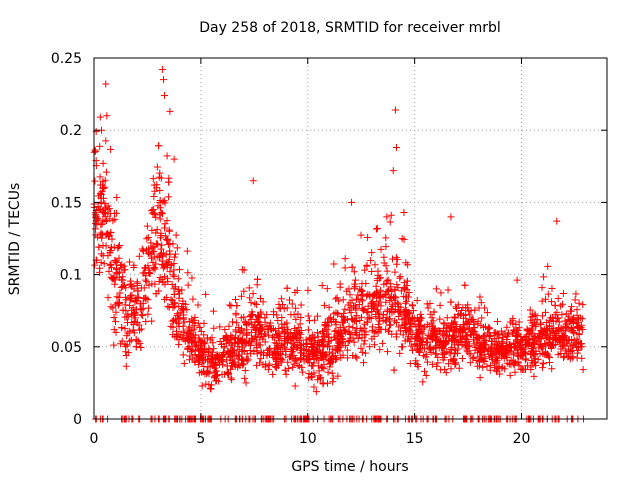  Describe the element at coordinates (71, 131) in the screenshot. I see `y-tick-label: 0.2` at that location.